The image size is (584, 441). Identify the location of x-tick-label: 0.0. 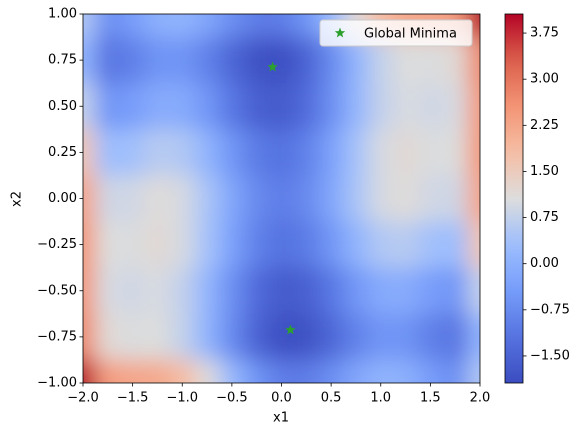
(281, 398).